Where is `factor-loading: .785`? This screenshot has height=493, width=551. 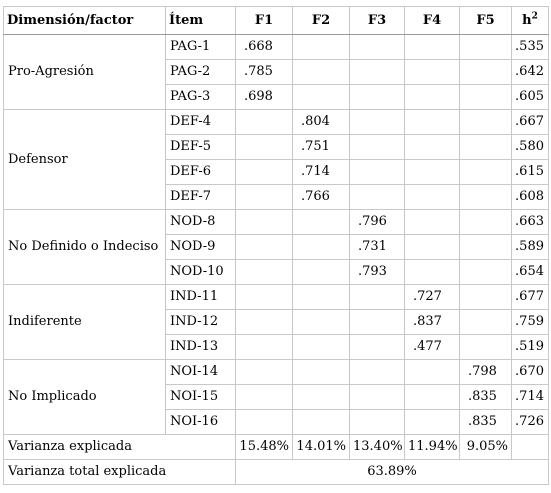 factor-loading: .785 is located at coordinates (264, 72).